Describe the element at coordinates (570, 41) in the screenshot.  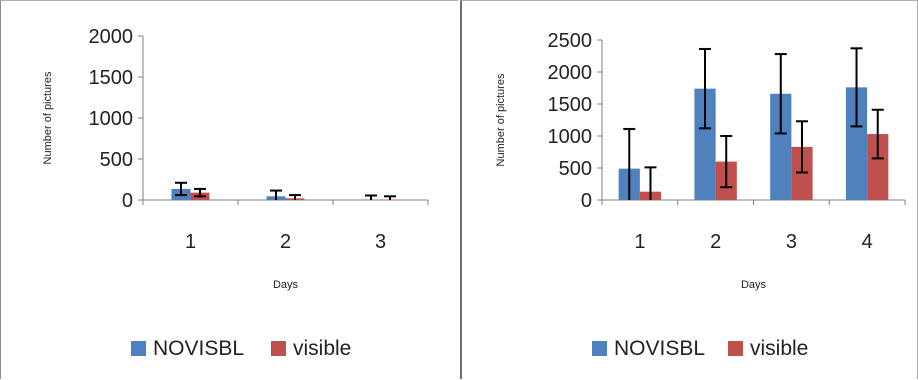
I see `y-tick-label: 2500` at that location.